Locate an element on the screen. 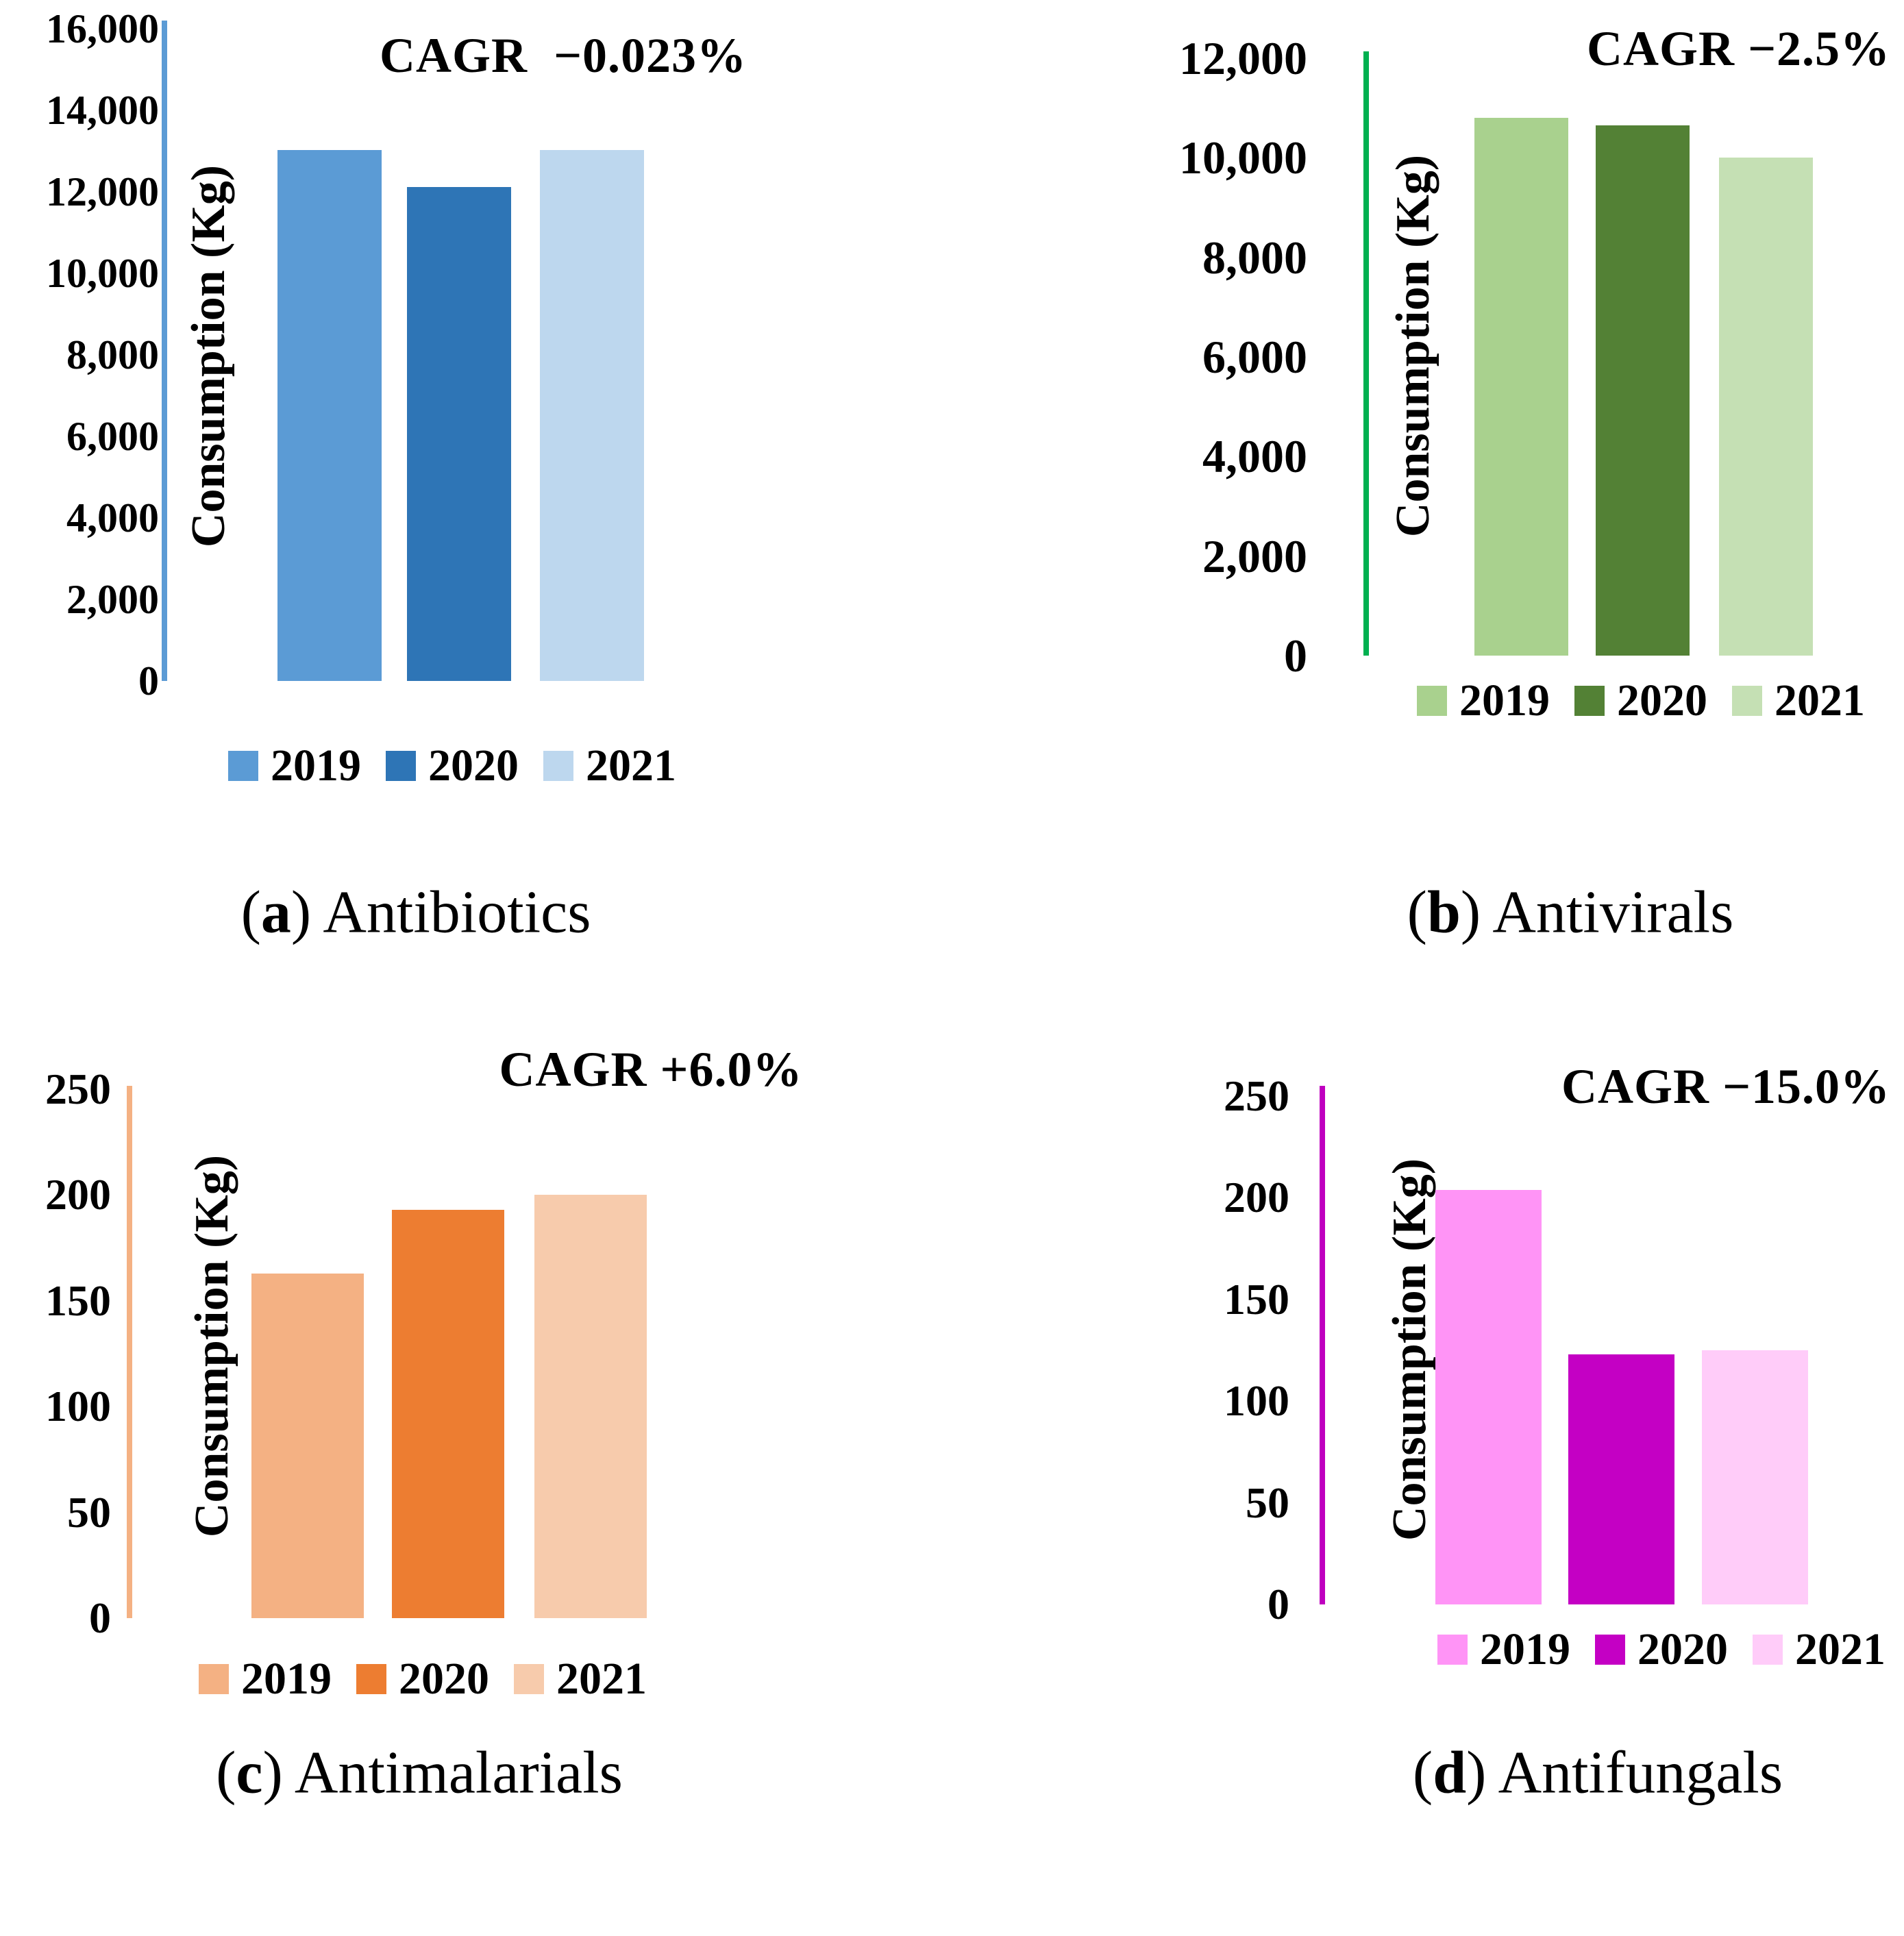 The width and height of the screenshot is (1904, 1936). caption-letter: a is located at coordinates (275, 913).